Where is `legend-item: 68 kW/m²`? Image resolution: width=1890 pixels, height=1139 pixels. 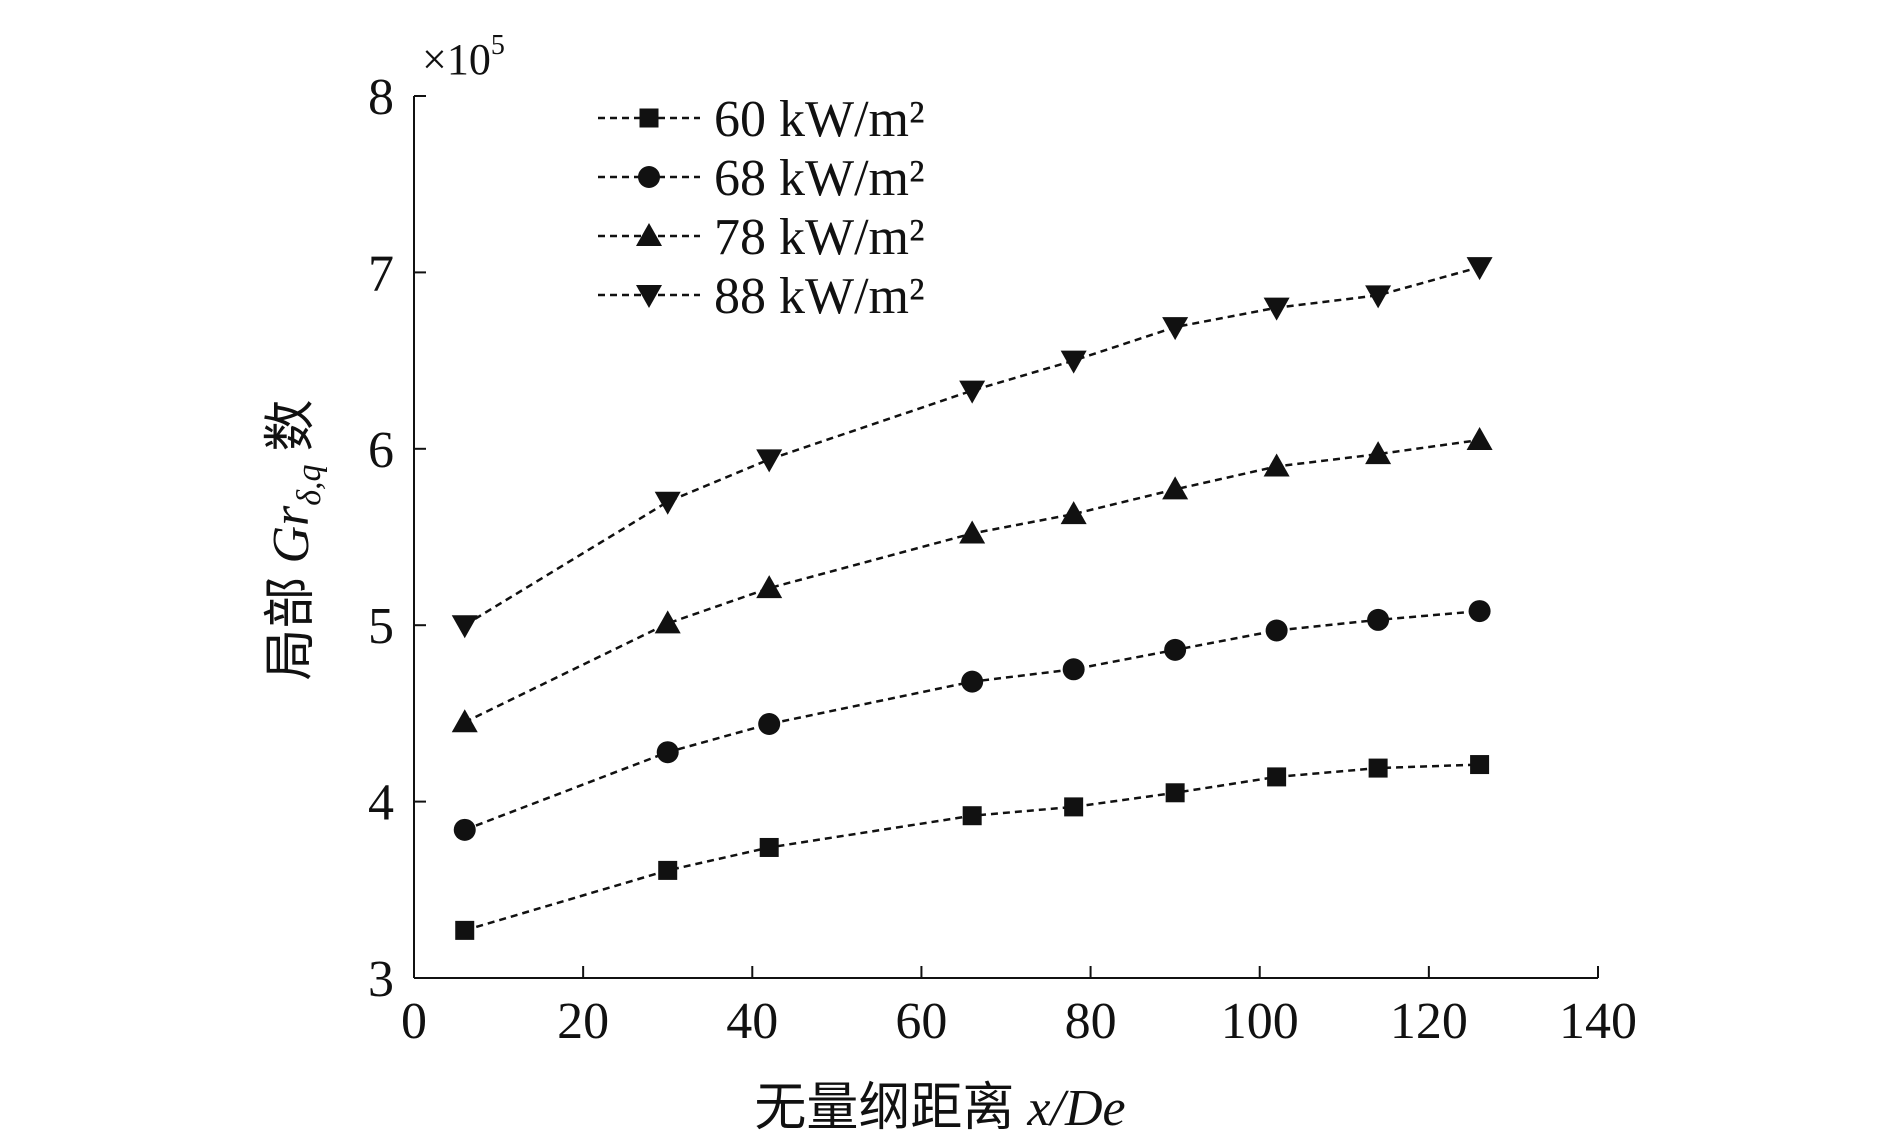
legend-item: 68 kW/m² is located at coordinates (761, 178).